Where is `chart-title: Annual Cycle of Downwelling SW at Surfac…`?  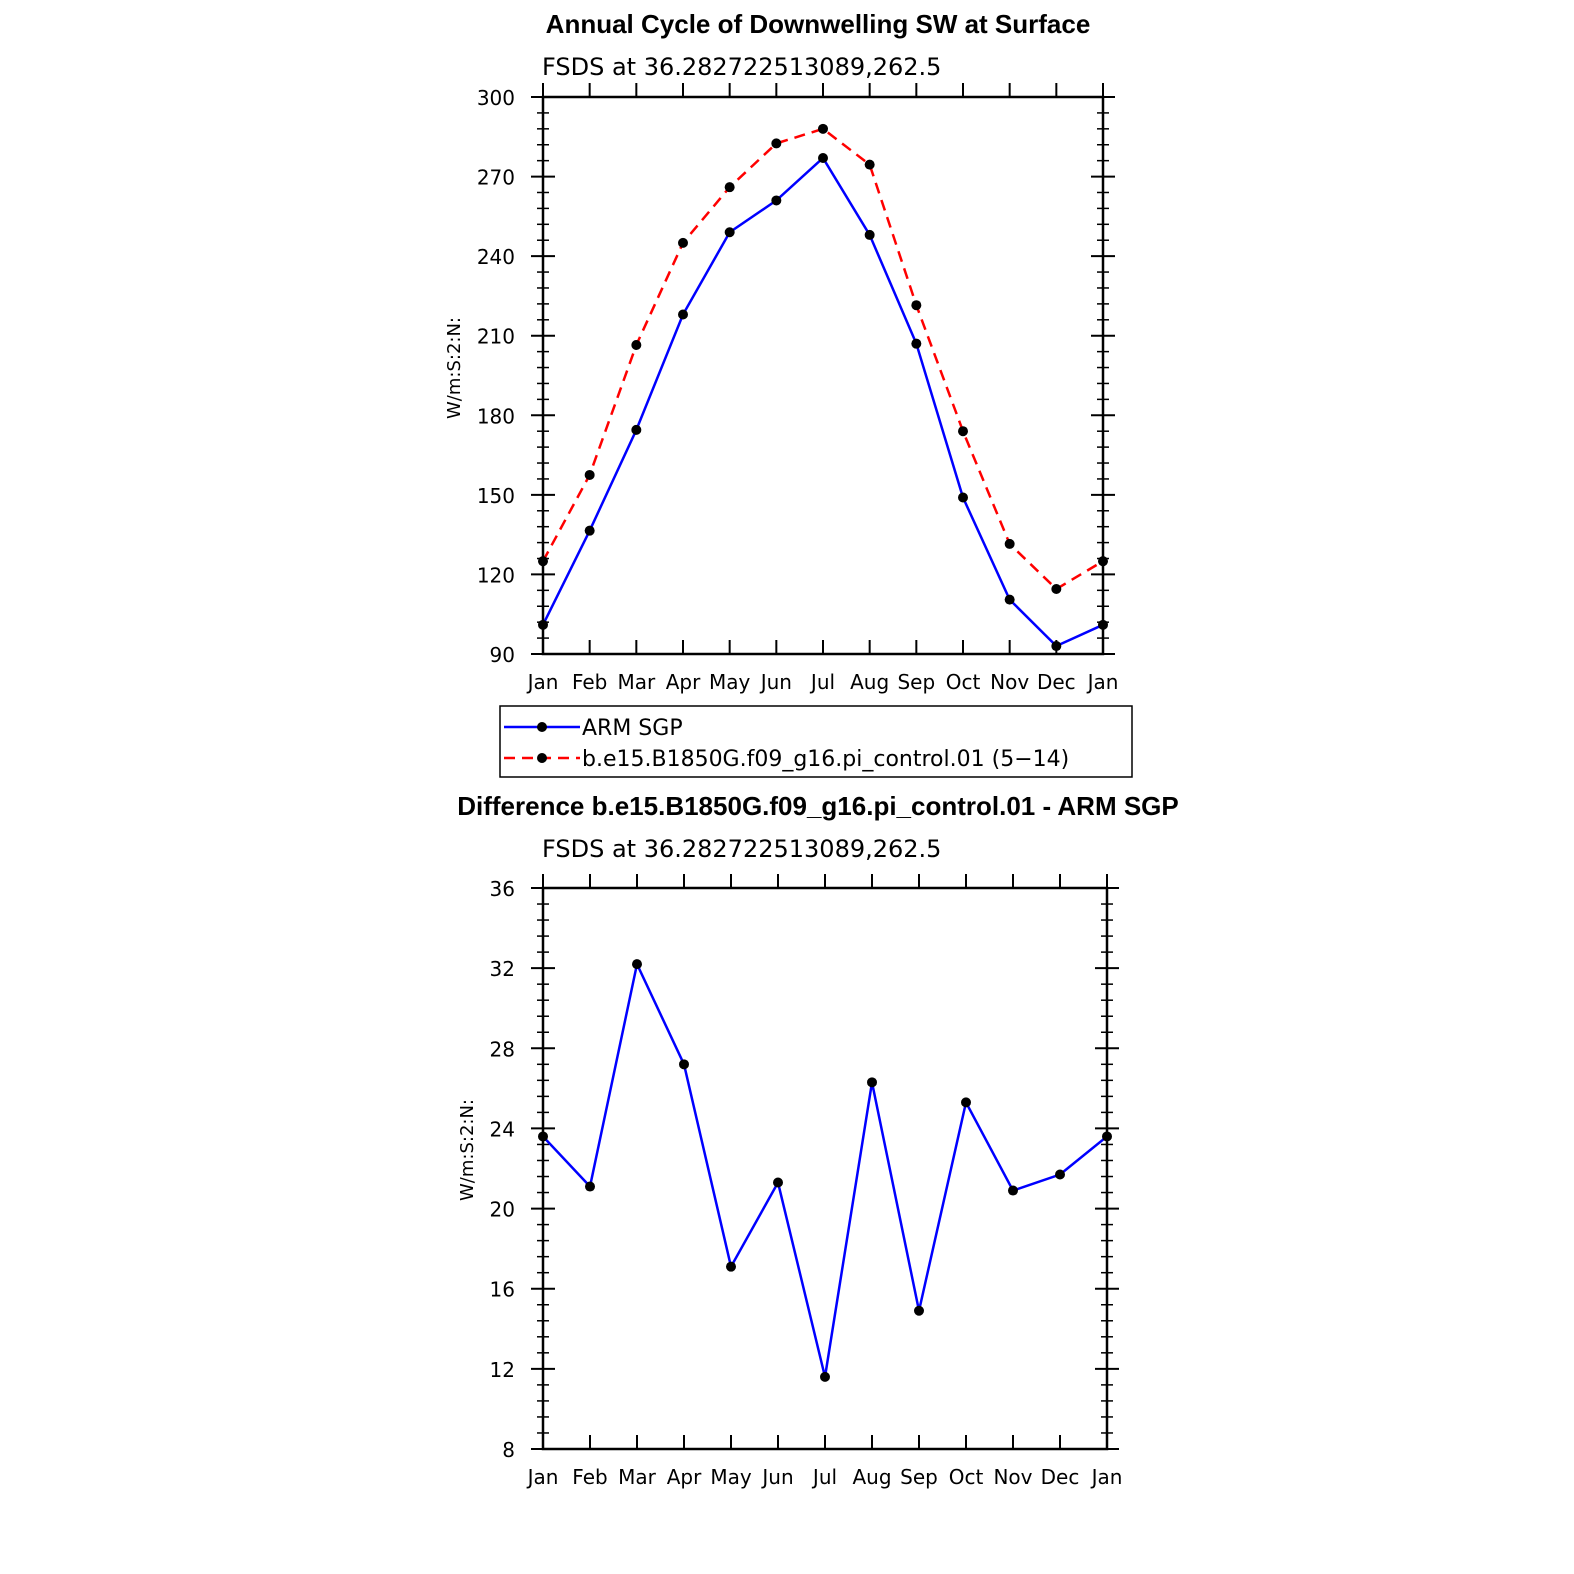
chart-title: Annual Cycle of Downwelling SW at Surfac… is located at coordinates (818, 24).